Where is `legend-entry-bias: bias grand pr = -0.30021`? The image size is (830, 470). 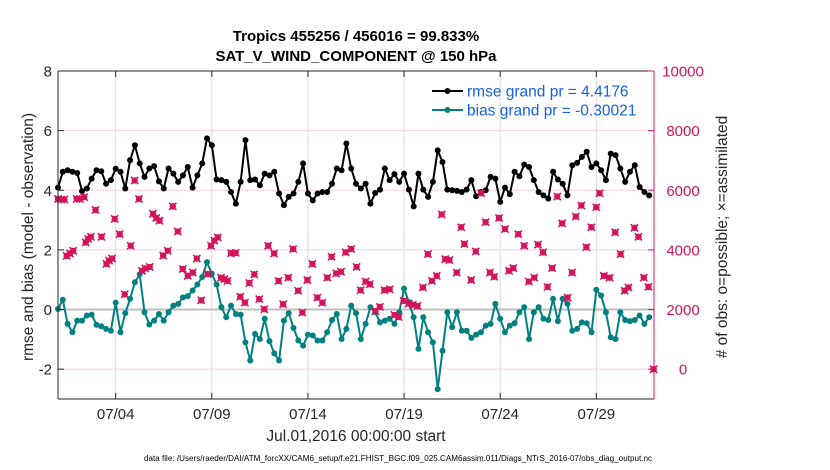
legend-entry-bias: bias grand pr = -0.30021 is located at coordinates (534, 111).